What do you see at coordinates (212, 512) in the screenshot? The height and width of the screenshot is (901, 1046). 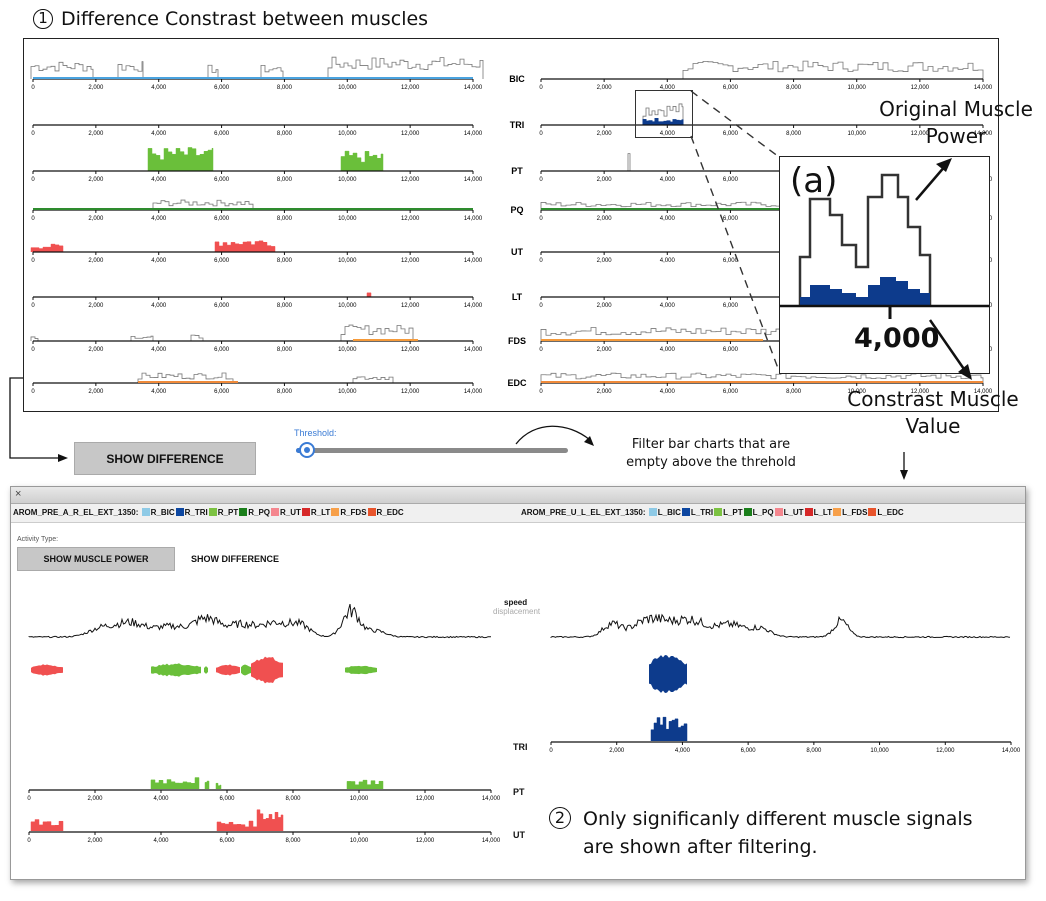 I see `left-legend-swatch` at bounding box center [212, 512].